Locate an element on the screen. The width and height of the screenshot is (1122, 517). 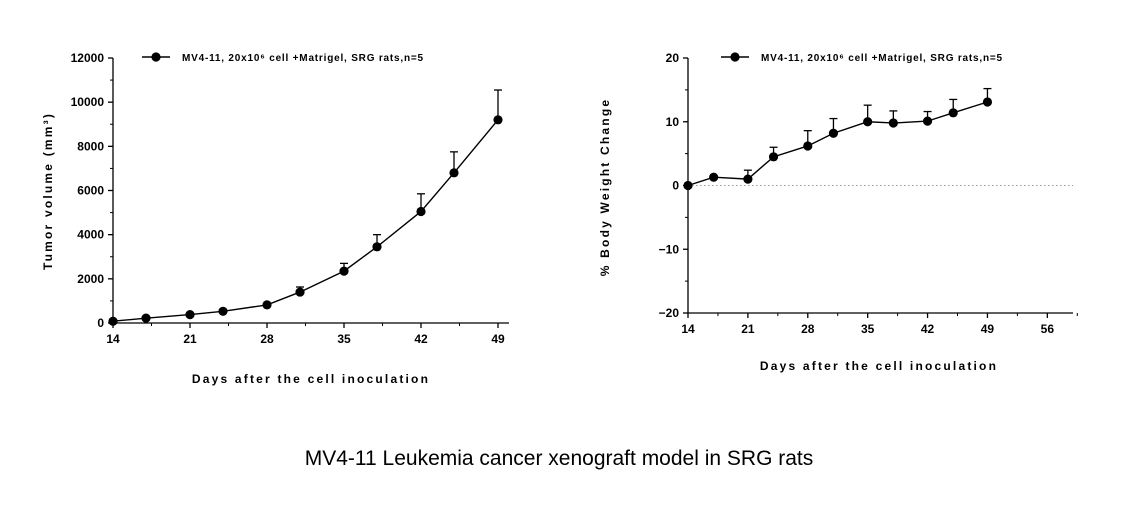
tumor-volume-y-tick-label: 4000 is located at coordinates (90, 235).